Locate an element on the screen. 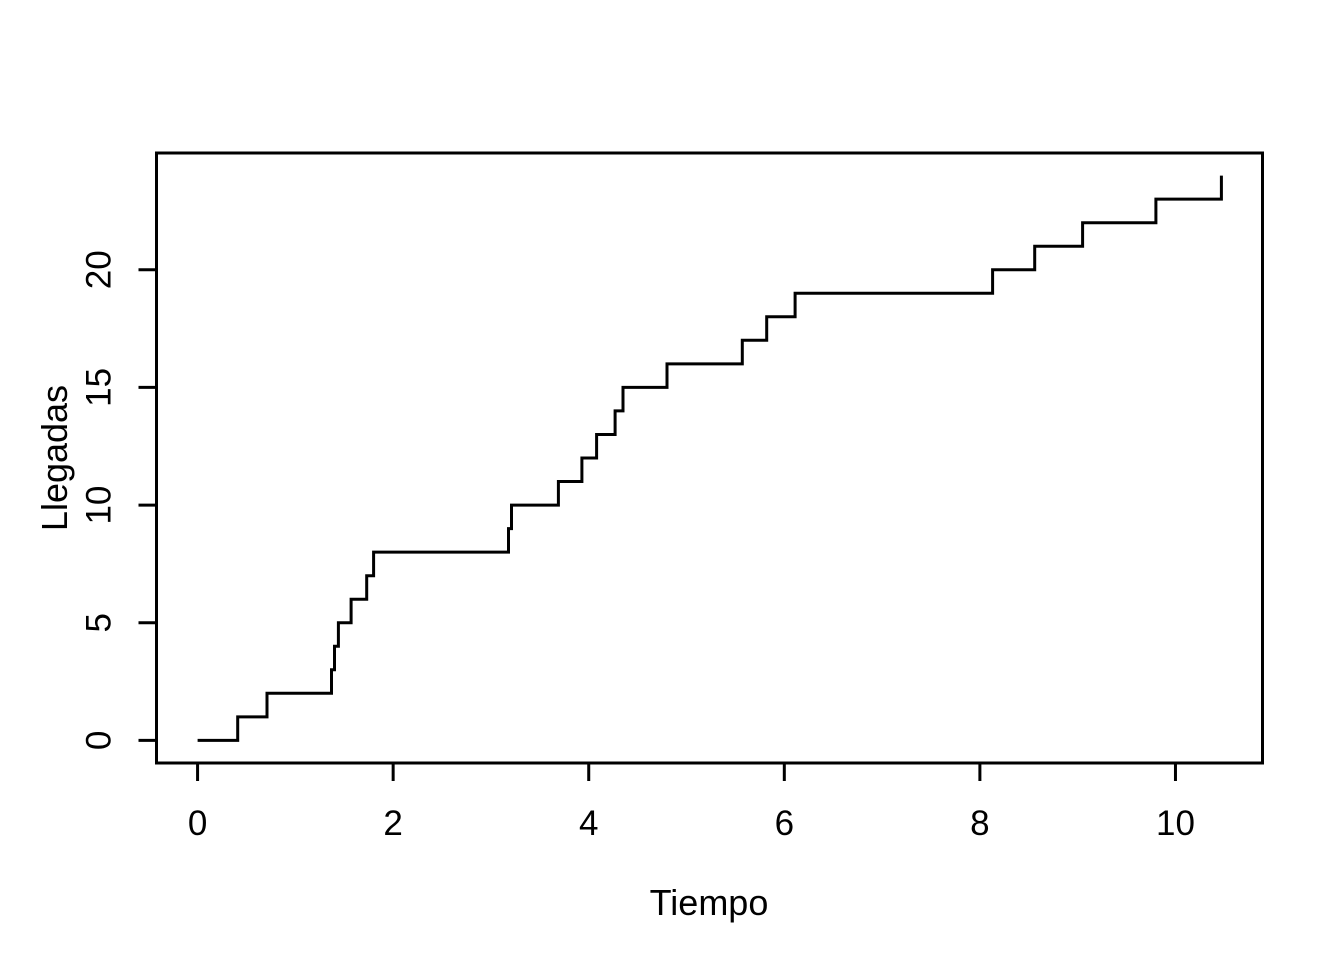 The width and height of the screenshot is (1344, 960). y-tick-label: 10 is located at coordinates (99, 505).